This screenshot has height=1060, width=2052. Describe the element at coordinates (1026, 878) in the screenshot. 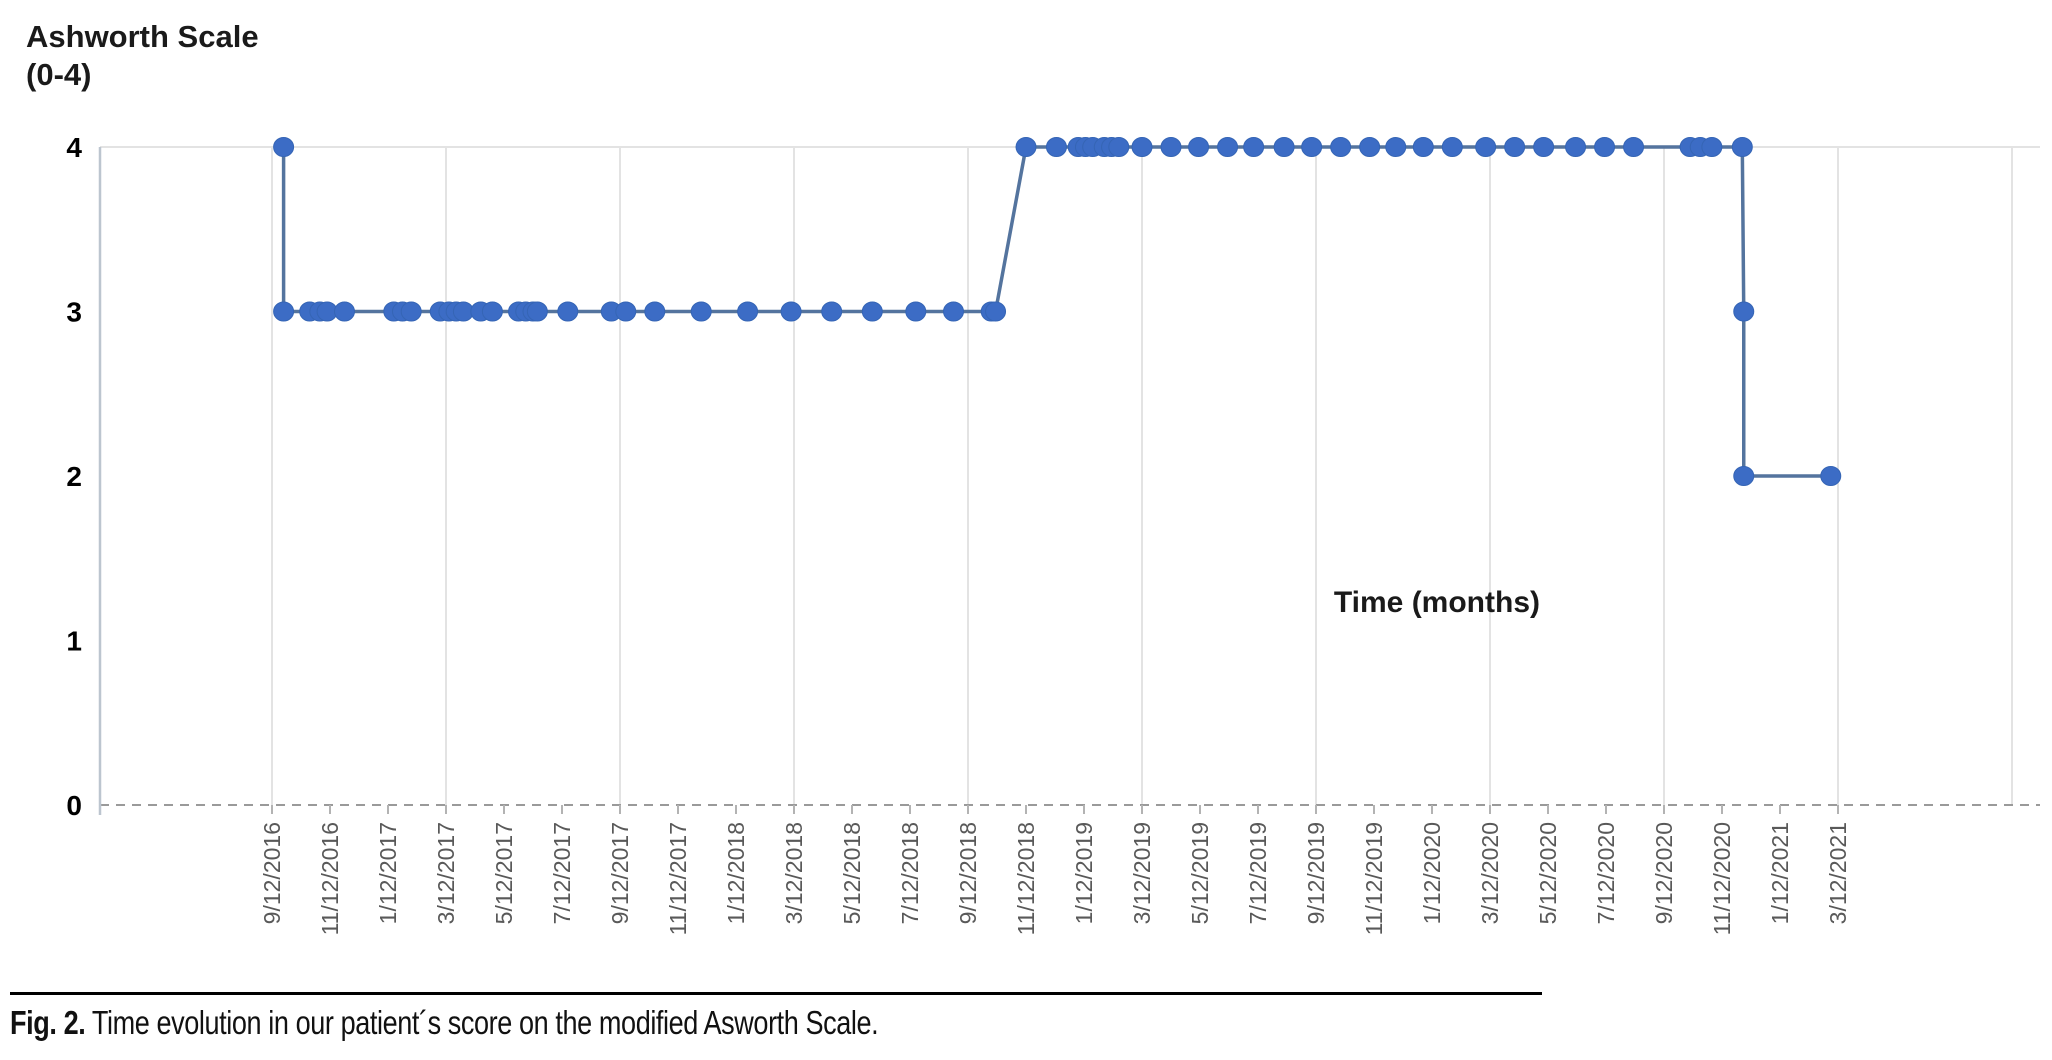

I see `x-tick-label: 11/12/2018` at that location.